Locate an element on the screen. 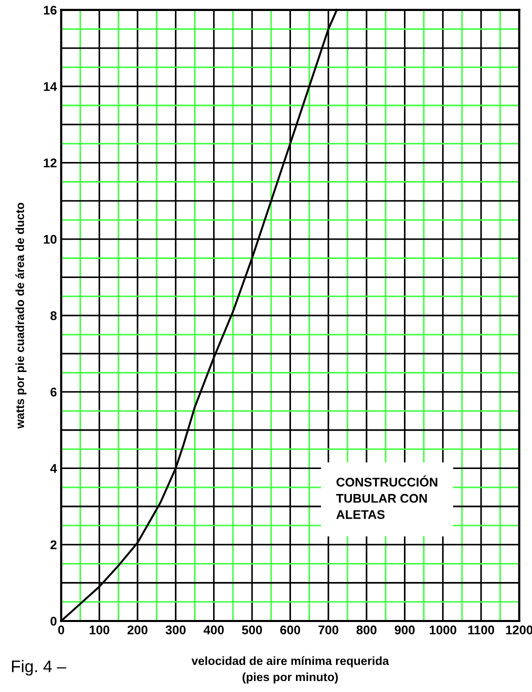  x-axis-title: velocidad de aire mínima requerida (pies por minuto) is located at coordinates (291, 670).